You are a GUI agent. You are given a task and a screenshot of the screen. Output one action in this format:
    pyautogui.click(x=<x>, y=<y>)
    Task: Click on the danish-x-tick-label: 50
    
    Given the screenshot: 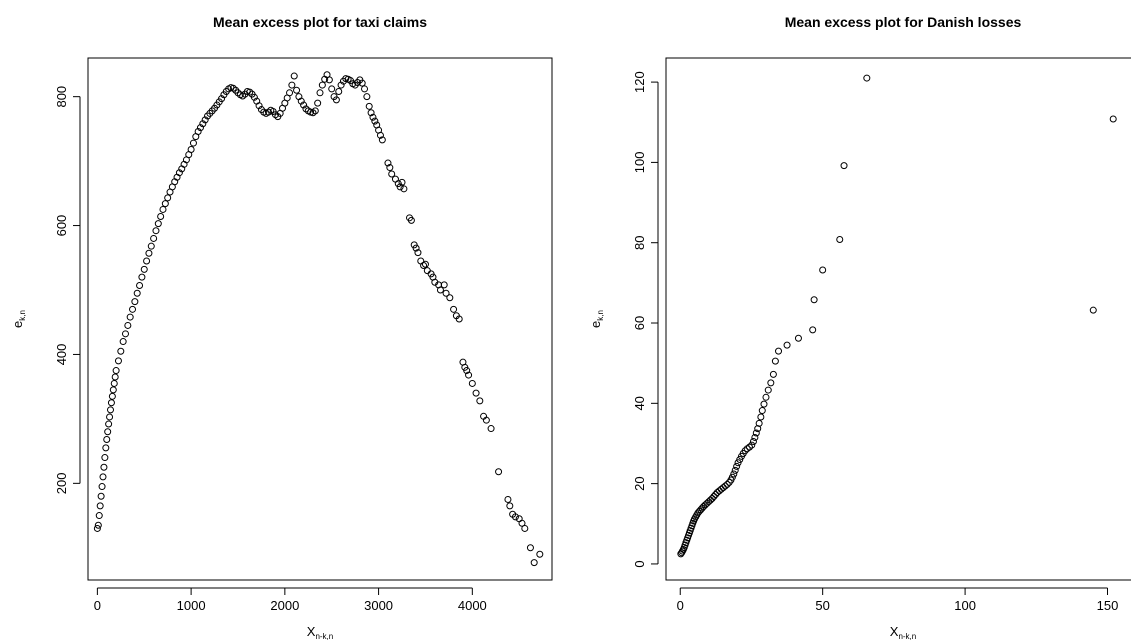 What is the action you would take?
    pyautogui.click(x=822, y=605)
    